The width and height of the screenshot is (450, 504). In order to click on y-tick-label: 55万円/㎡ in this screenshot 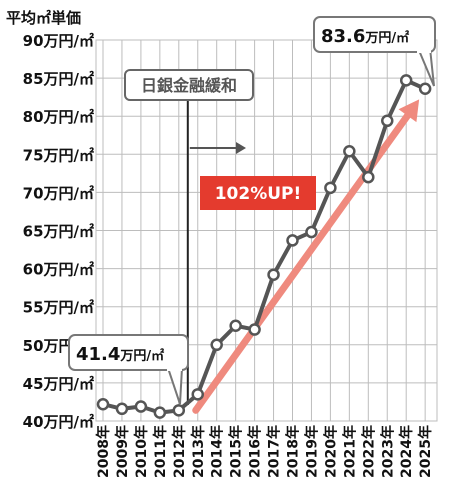, I will do `click(58, 308)`.